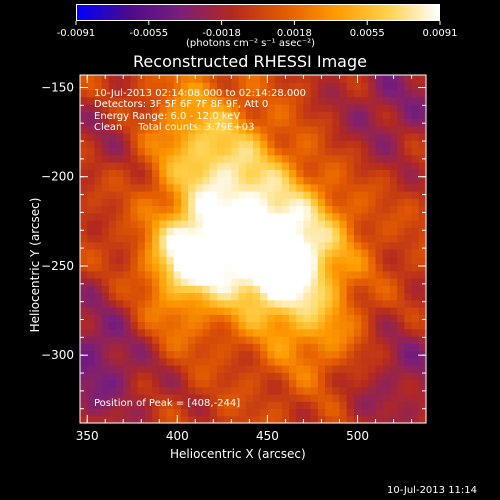 The width and height of the screenshot is (500, 500). I want to click on y-tick-label: −250, so click(57, 266).